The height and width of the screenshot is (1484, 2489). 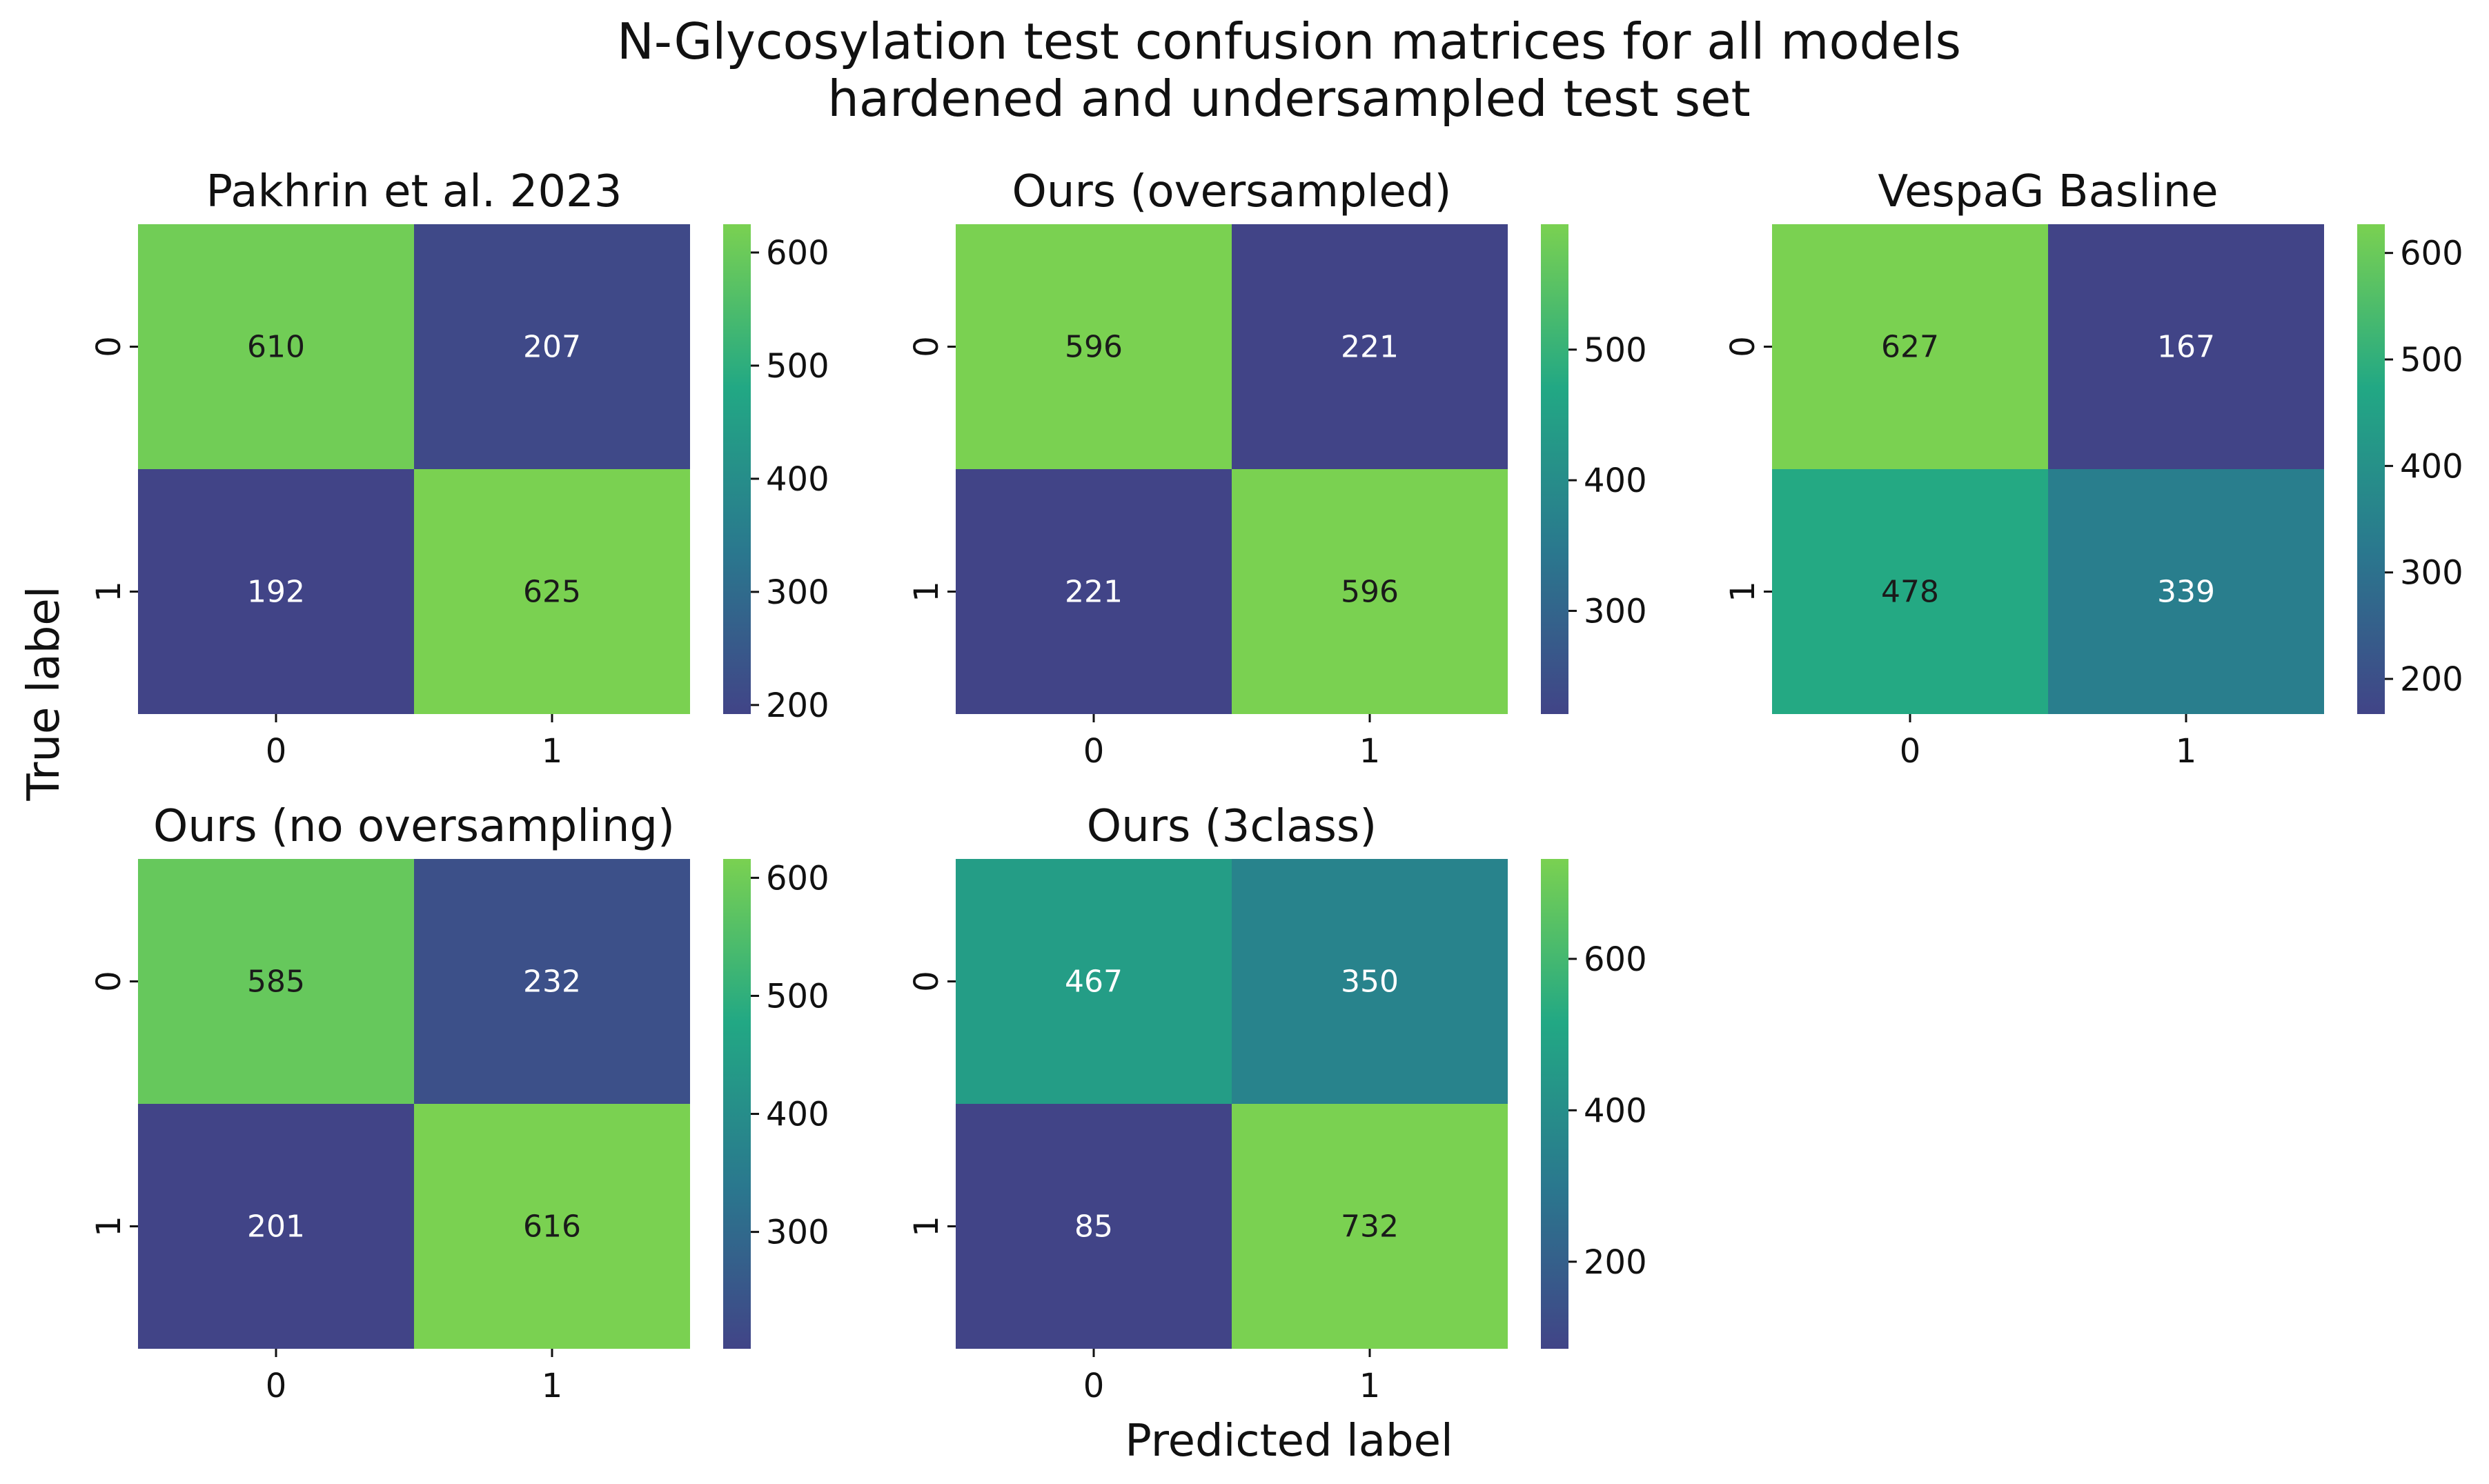 What do you see at coordinates (1232, 826) in the screenshot?
I see `panel-title: Ours (3class)` at bounding box center [1232, 826].